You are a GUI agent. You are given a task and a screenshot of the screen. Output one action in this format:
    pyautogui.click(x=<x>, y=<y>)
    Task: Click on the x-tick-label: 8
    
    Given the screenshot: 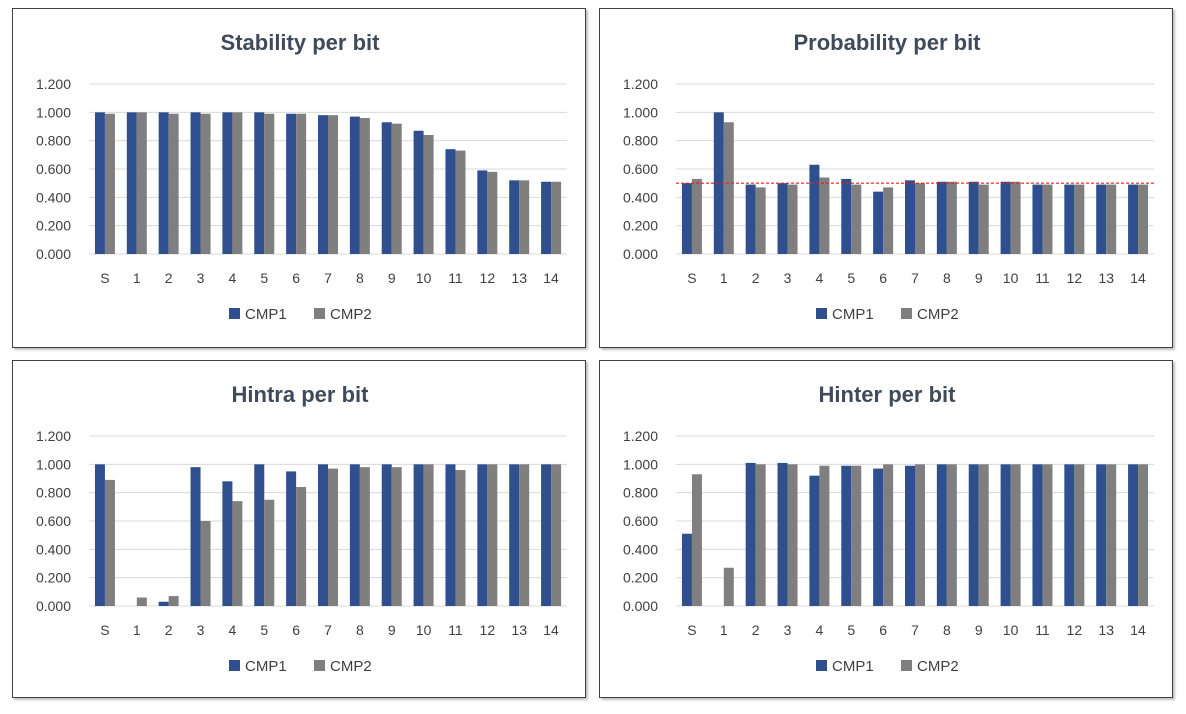 What is the action you would take?
    pyautogui.click(x=360, y=630)
    